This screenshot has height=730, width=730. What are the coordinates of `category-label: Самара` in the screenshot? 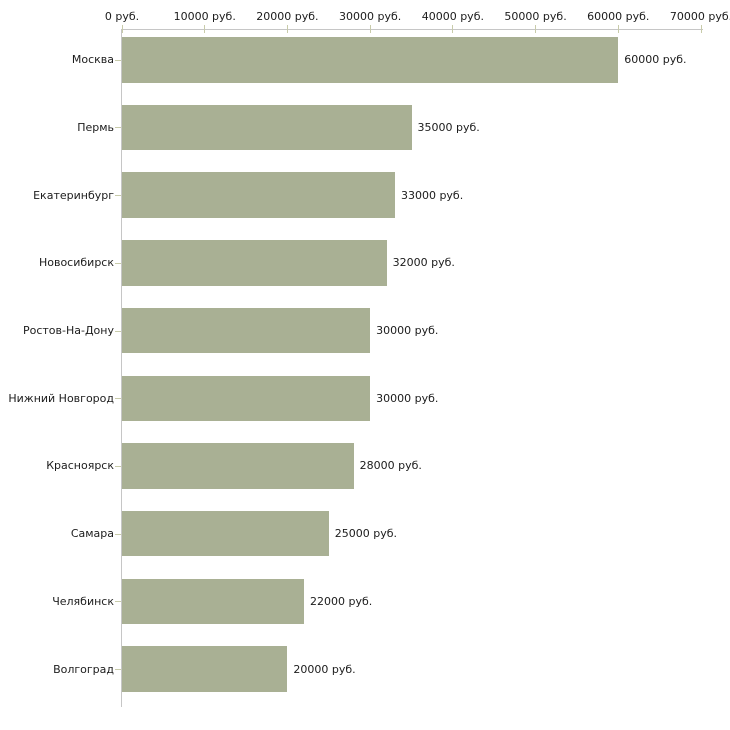 It's located at (92, 534).